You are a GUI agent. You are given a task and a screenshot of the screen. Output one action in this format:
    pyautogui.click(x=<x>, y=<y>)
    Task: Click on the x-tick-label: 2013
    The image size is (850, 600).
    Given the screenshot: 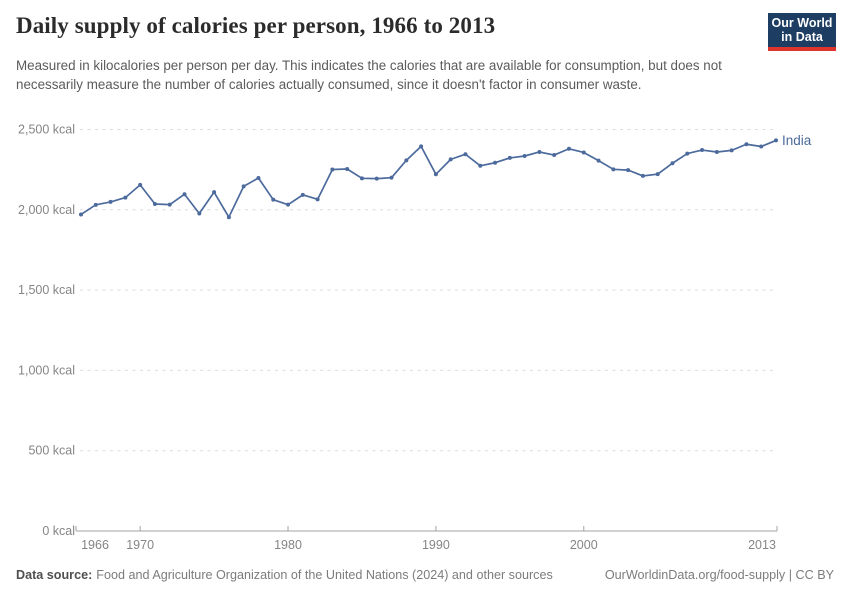 What is the action you would take?
    pyautogui.click(x=762, y=545)
    